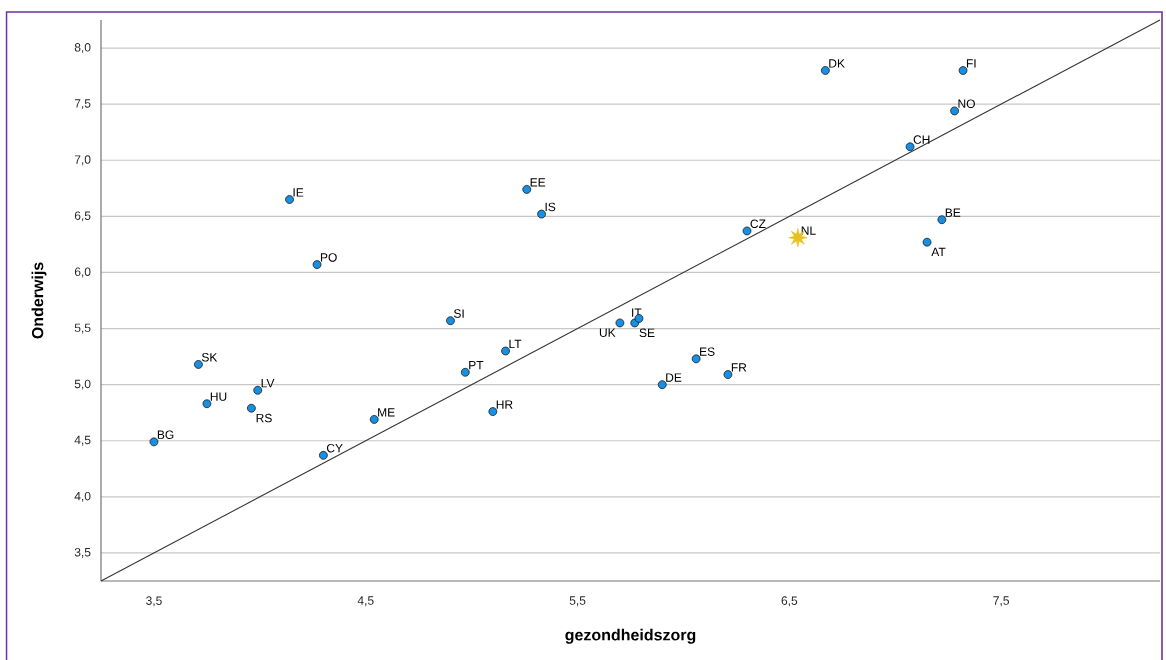  Describe the element at coordinates (789, 601) in the screenshot. I see `x-tick-label: 6,5` at that location.